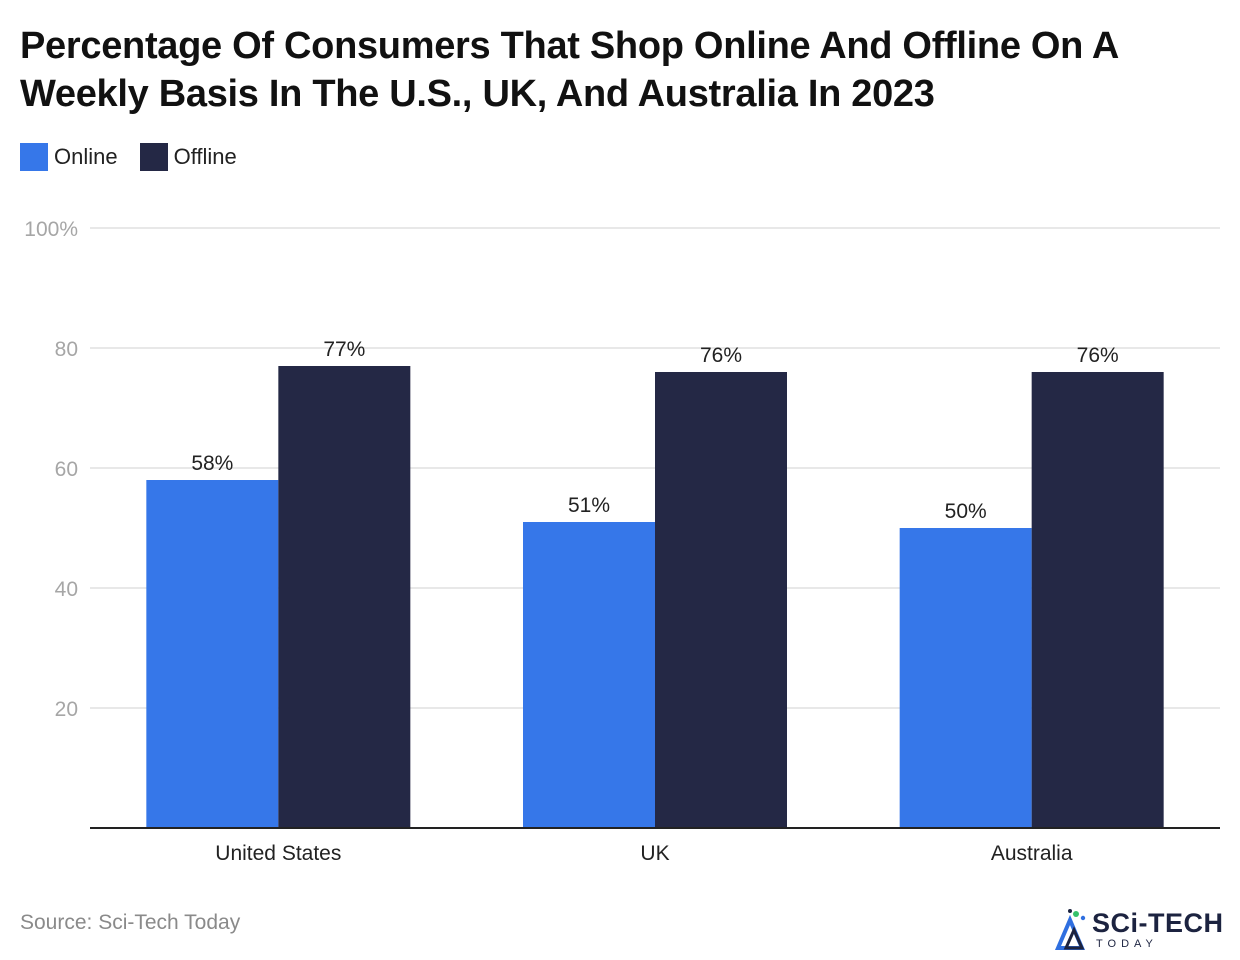 This screenshot has width=1240, height=960. Describe the element at coordinates (1158, 923) in the screenshot. I see `logo-wordmark: SCi-TECH` at that location.